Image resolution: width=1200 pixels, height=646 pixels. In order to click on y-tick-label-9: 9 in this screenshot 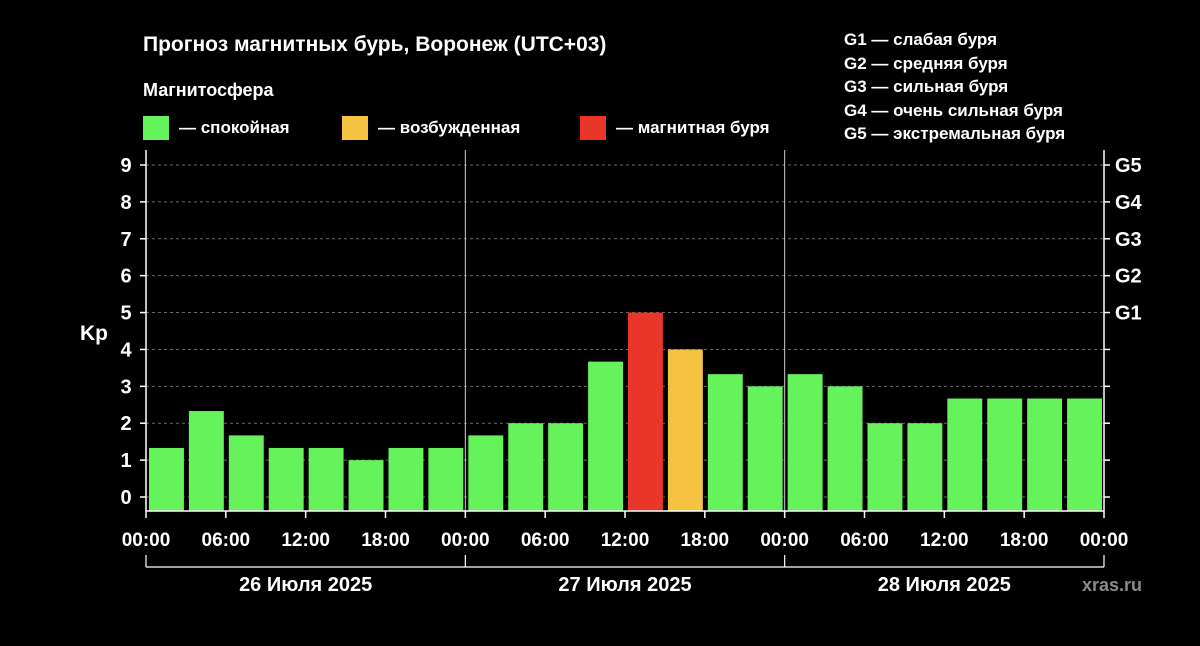, I will do `click(125, 166)`.